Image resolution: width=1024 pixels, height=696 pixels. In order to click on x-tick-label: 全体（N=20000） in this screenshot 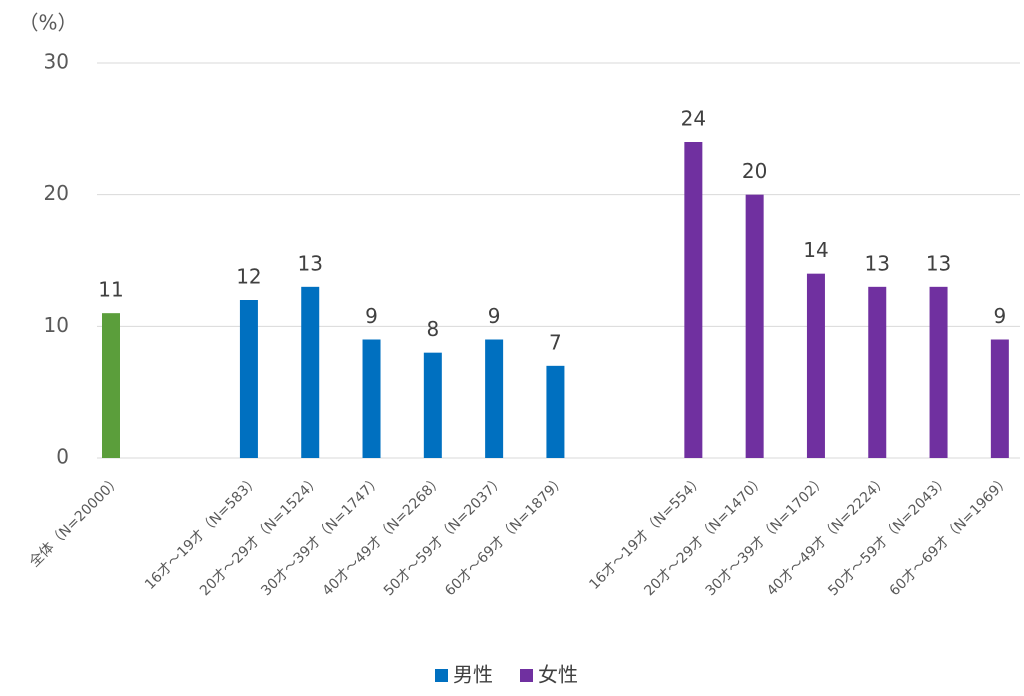, I will do `click(75, 521)`.